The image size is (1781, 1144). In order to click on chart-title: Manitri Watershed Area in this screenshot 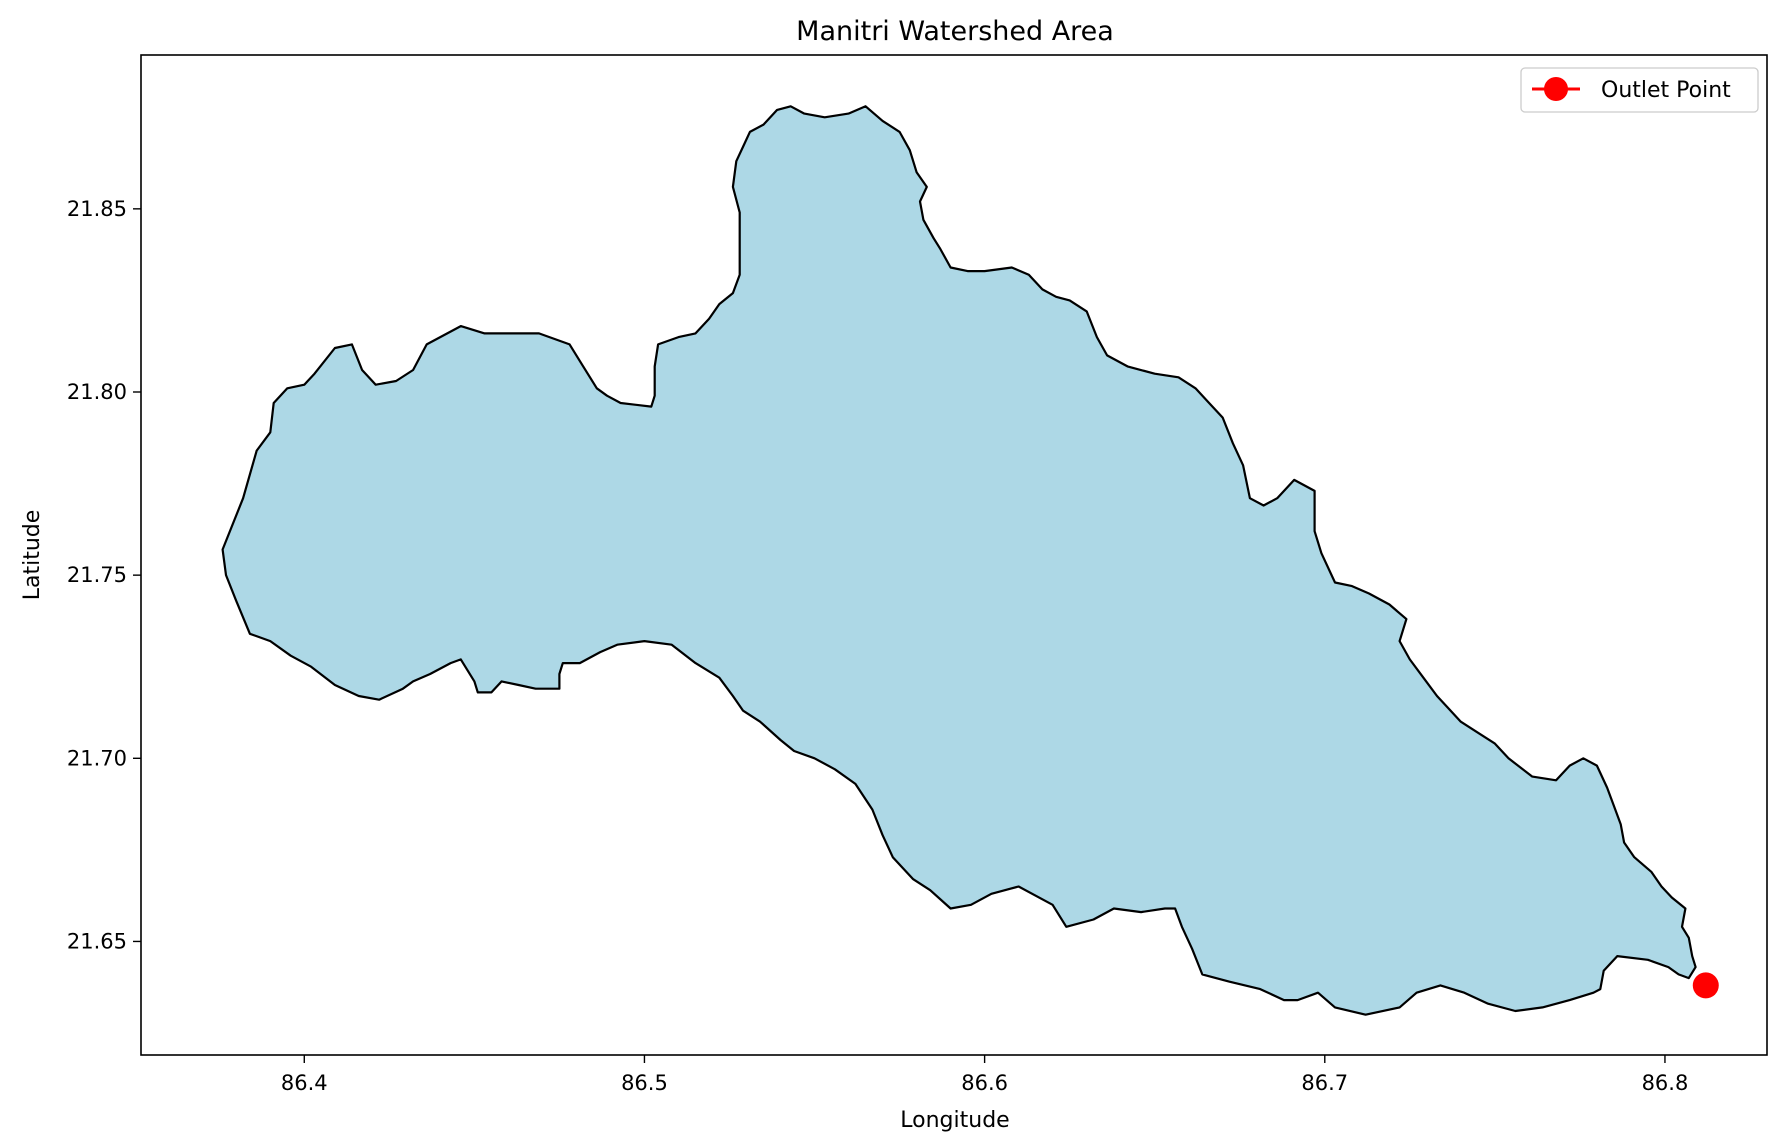, I will do `click(955, 31)`.